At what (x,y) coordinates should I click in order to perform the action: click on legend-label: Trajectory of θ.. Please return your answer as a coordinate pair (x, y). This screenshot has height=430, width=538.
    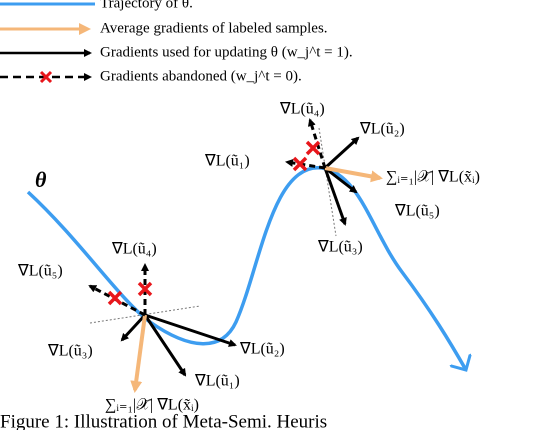
    Looking at the image, I should click on (146, 5).